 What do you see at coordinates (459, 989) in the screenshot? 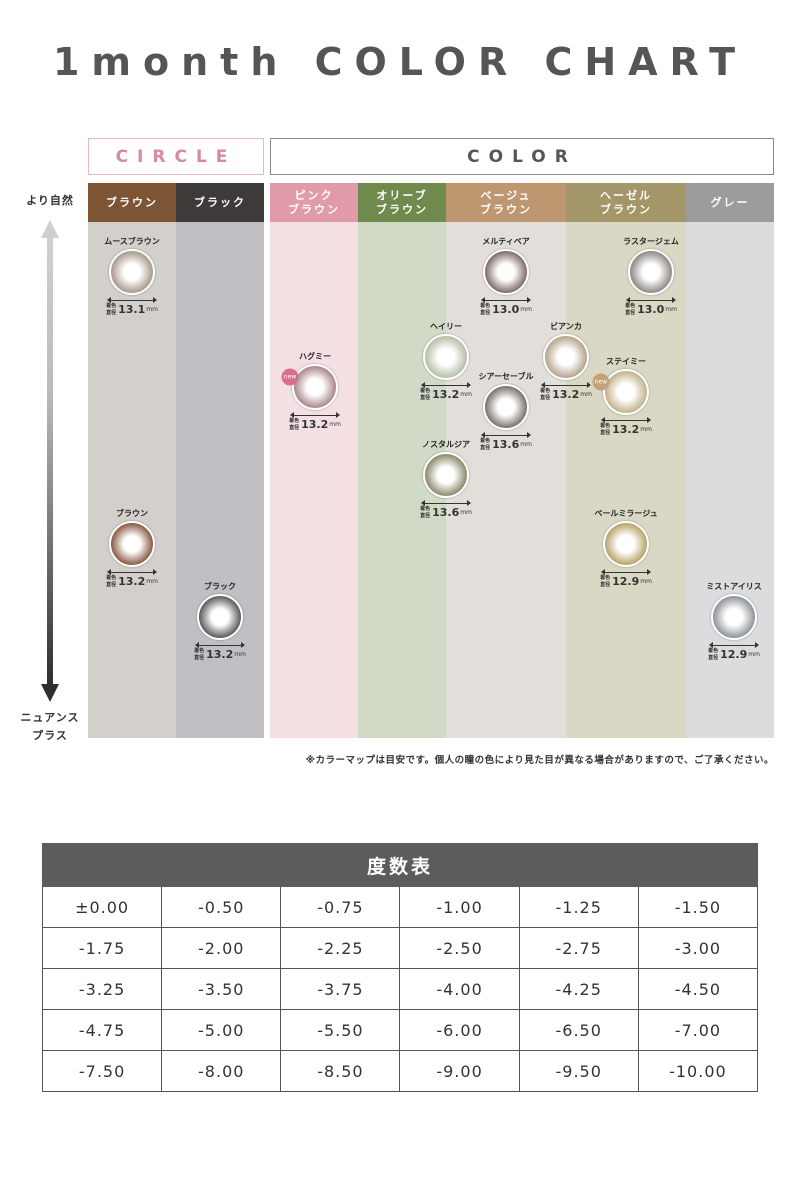
I see `power-value: -4.00` at bounding box center [459, 989].